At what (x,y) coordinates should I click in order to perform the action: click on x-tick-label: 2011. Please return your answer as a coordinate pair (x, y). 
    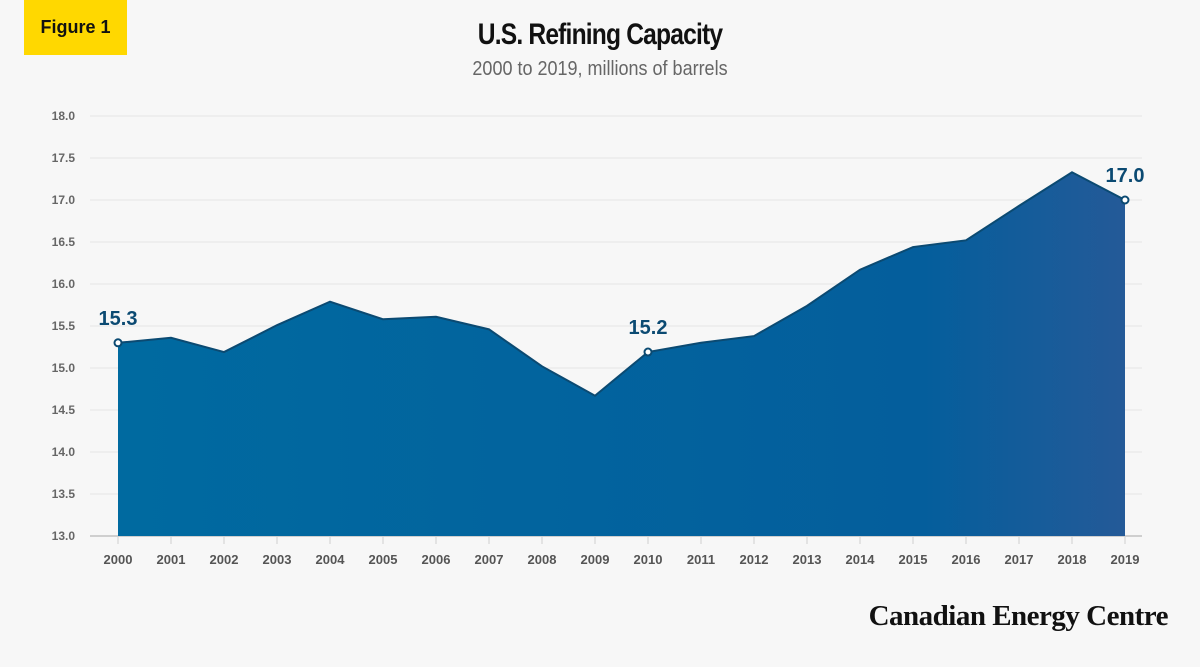
    Looking at the image, I should click on (701, 559).